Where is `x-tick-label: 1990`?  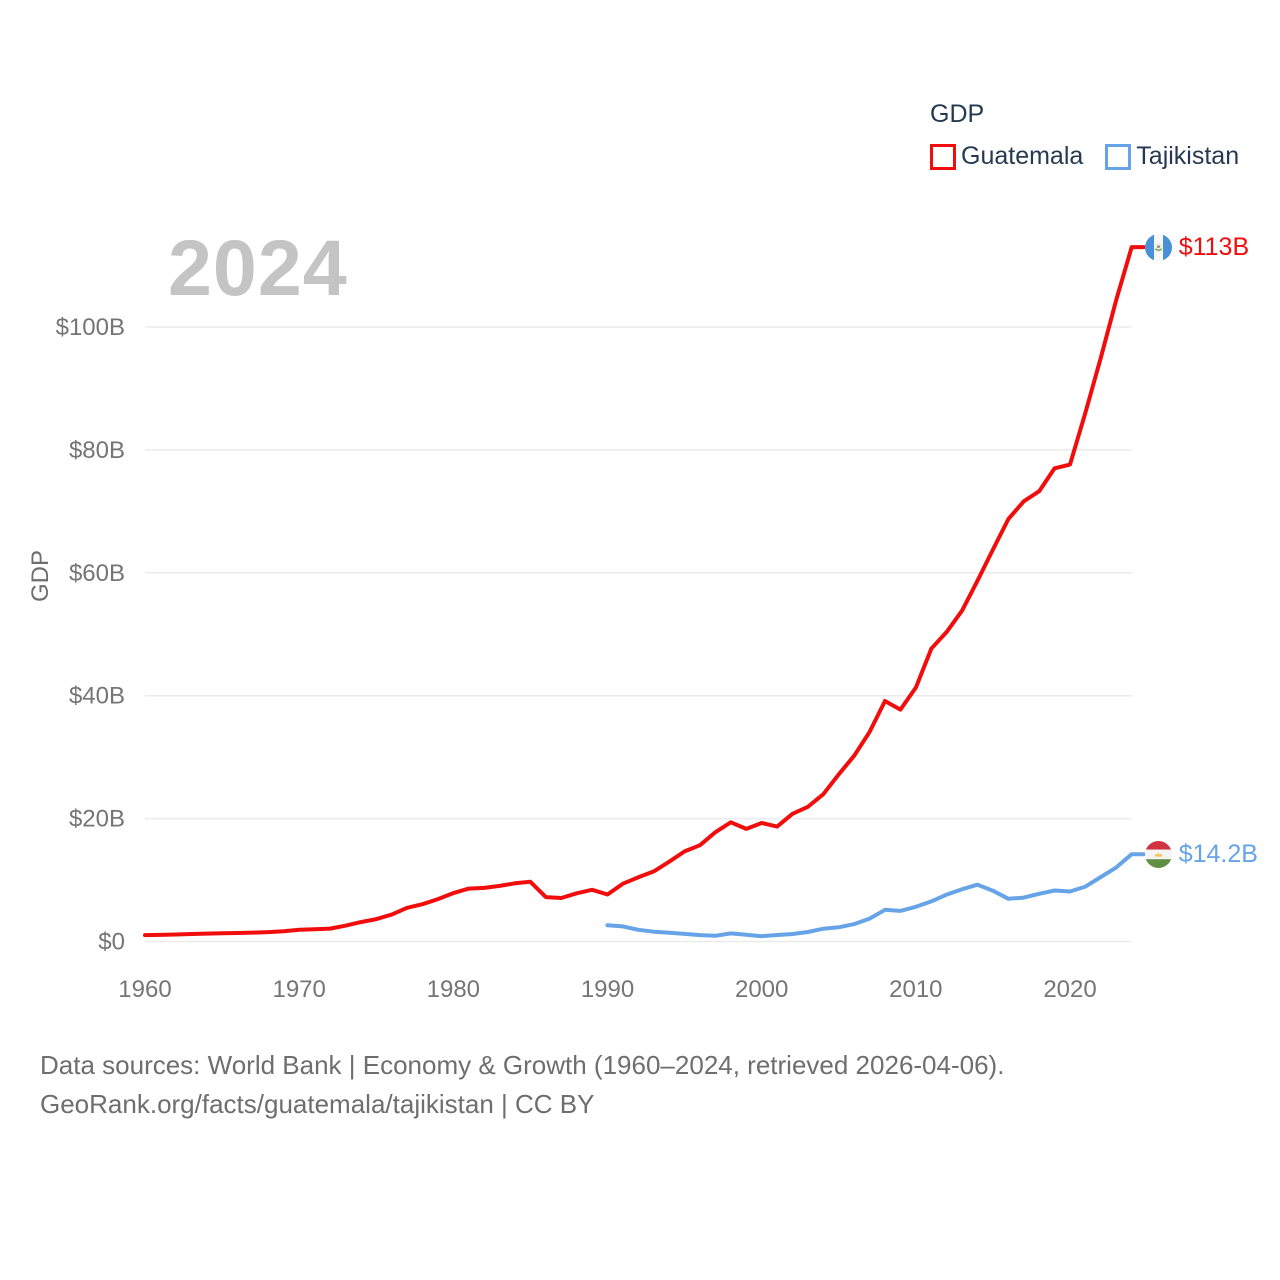 x-tick-label: 1990 is located at coordinates (607, 989).